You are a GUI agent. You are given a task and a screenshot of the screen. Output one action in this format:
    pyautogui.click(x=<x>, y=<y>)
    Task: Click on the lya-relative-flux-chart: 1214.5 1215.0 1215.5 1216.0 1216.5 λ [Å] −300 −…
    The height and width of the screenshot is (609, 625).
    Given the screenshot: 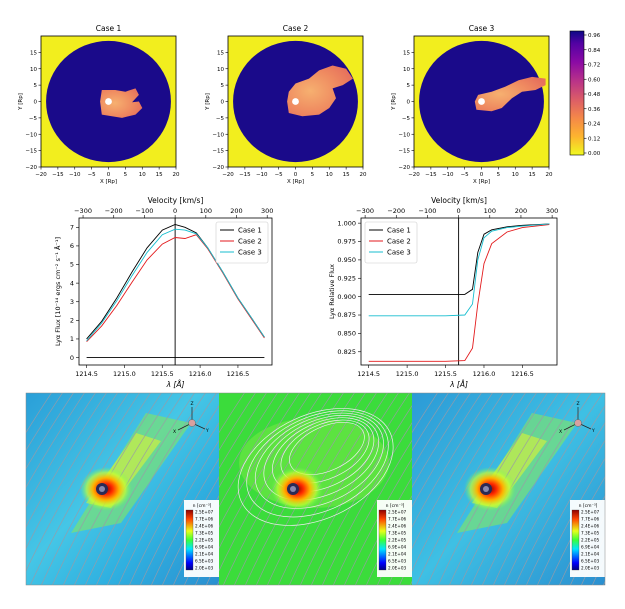 What is the action you would take?
    pyautogui.click(x=443, y=292)
    